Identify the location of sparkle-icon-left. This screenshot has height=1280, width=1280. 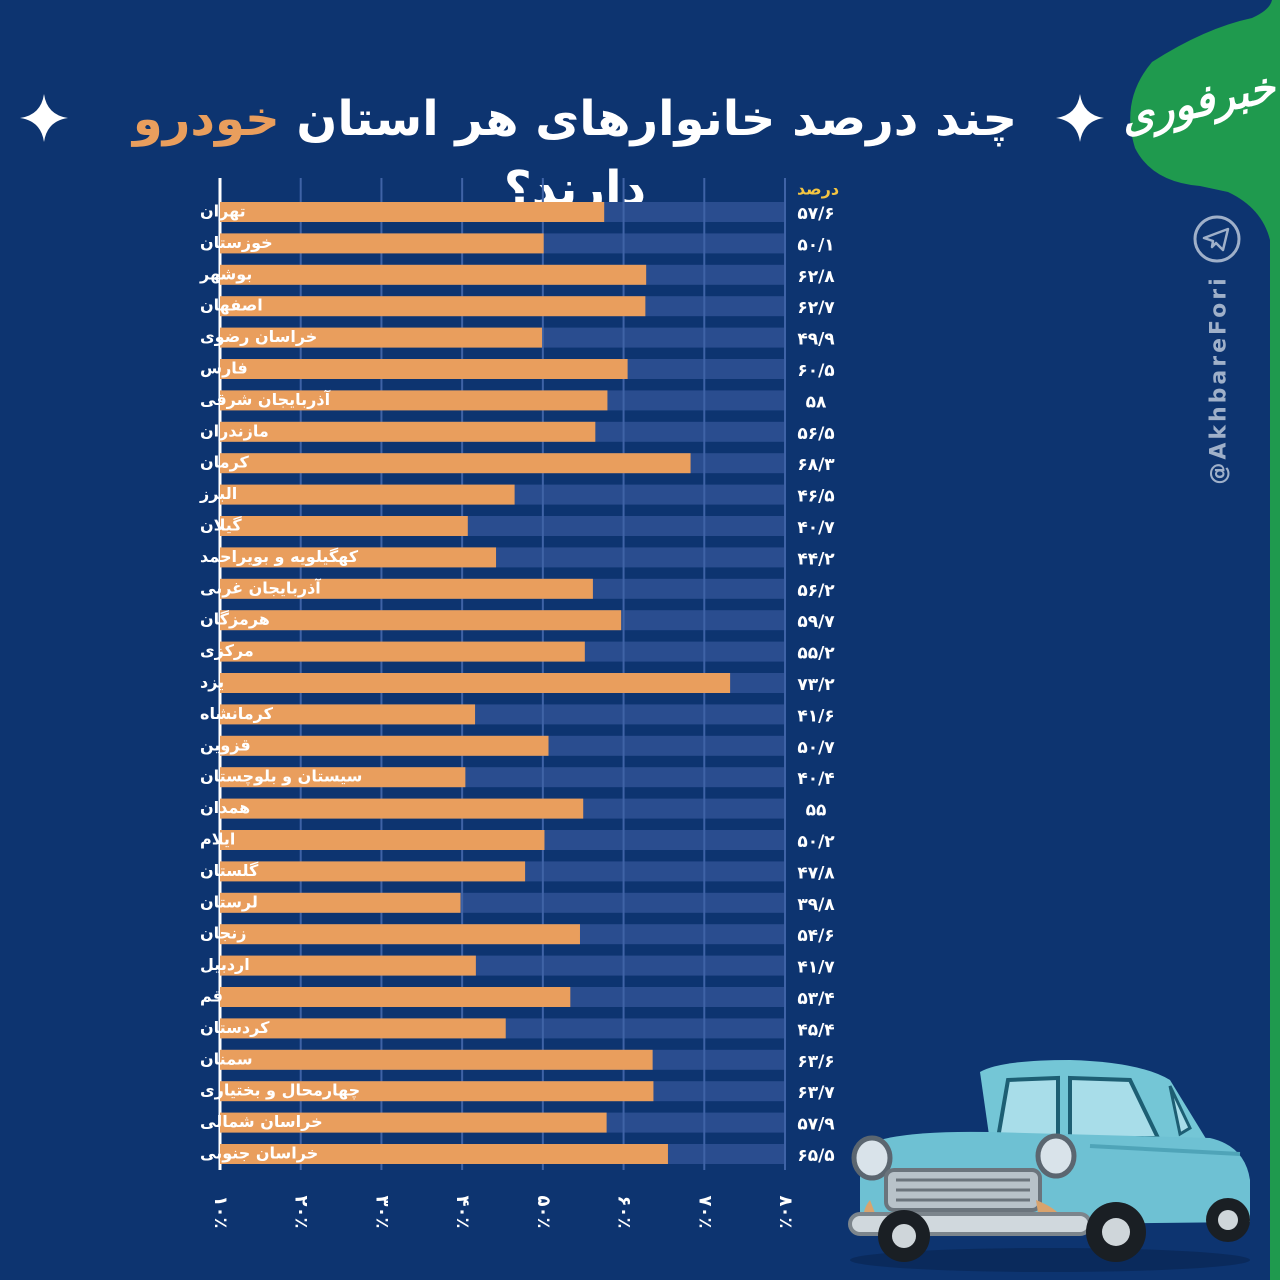
(44, 118).